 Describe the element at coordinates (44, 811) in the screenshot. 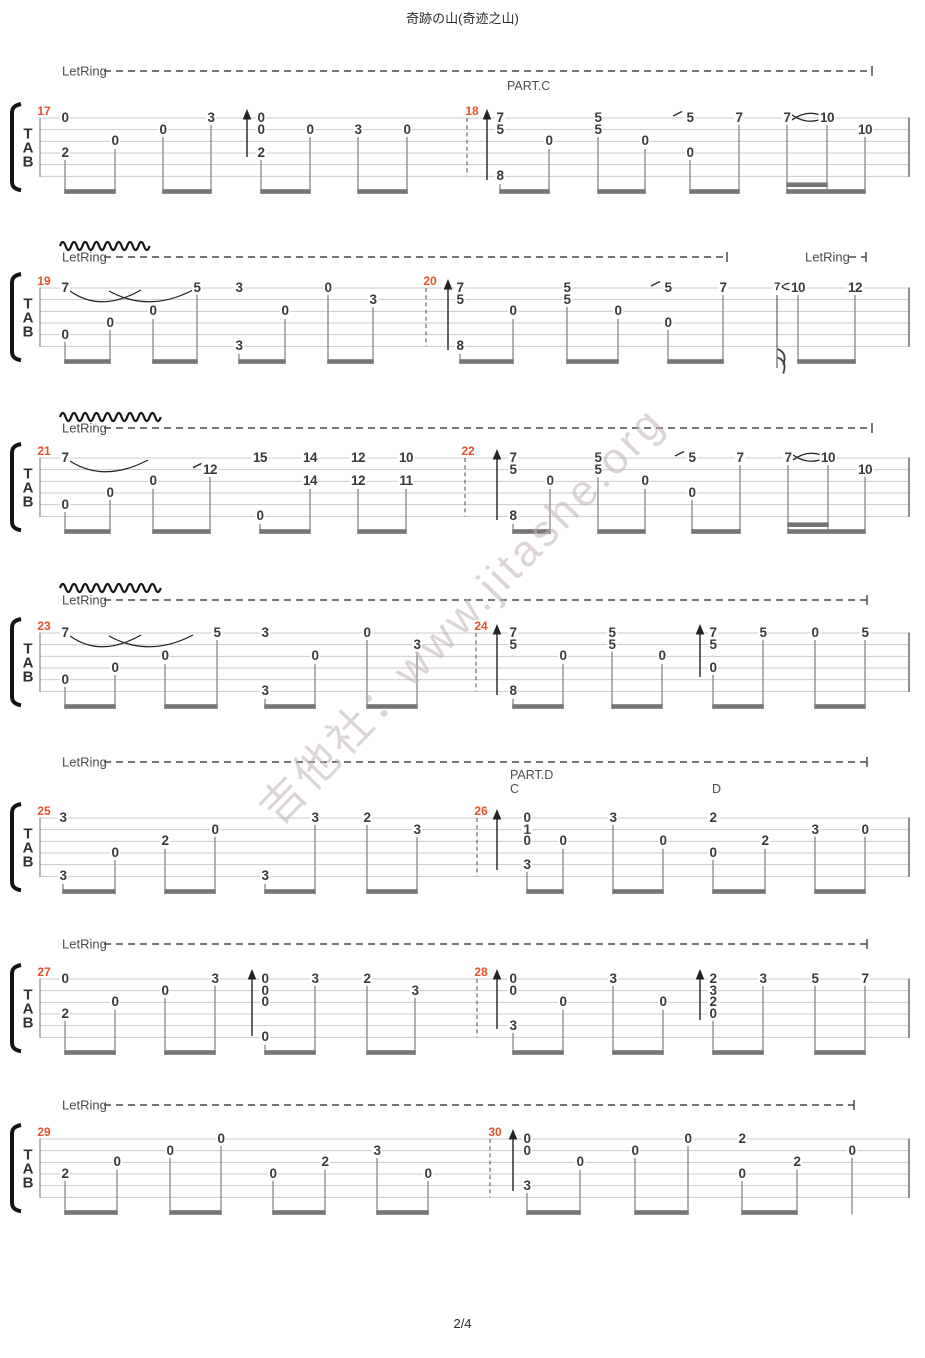

I see `measure-number: 25` at that location.